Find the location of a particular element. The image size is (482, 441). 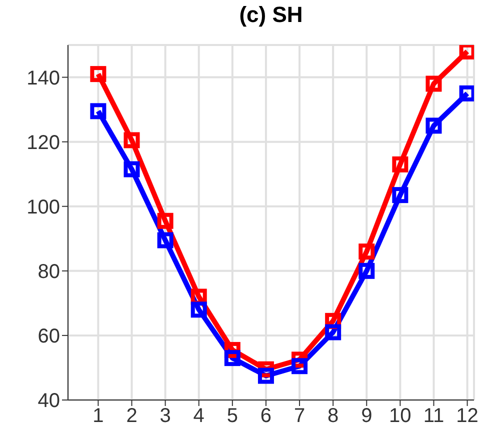

y-tick-label: 100 is located at coordinates (43, 207).